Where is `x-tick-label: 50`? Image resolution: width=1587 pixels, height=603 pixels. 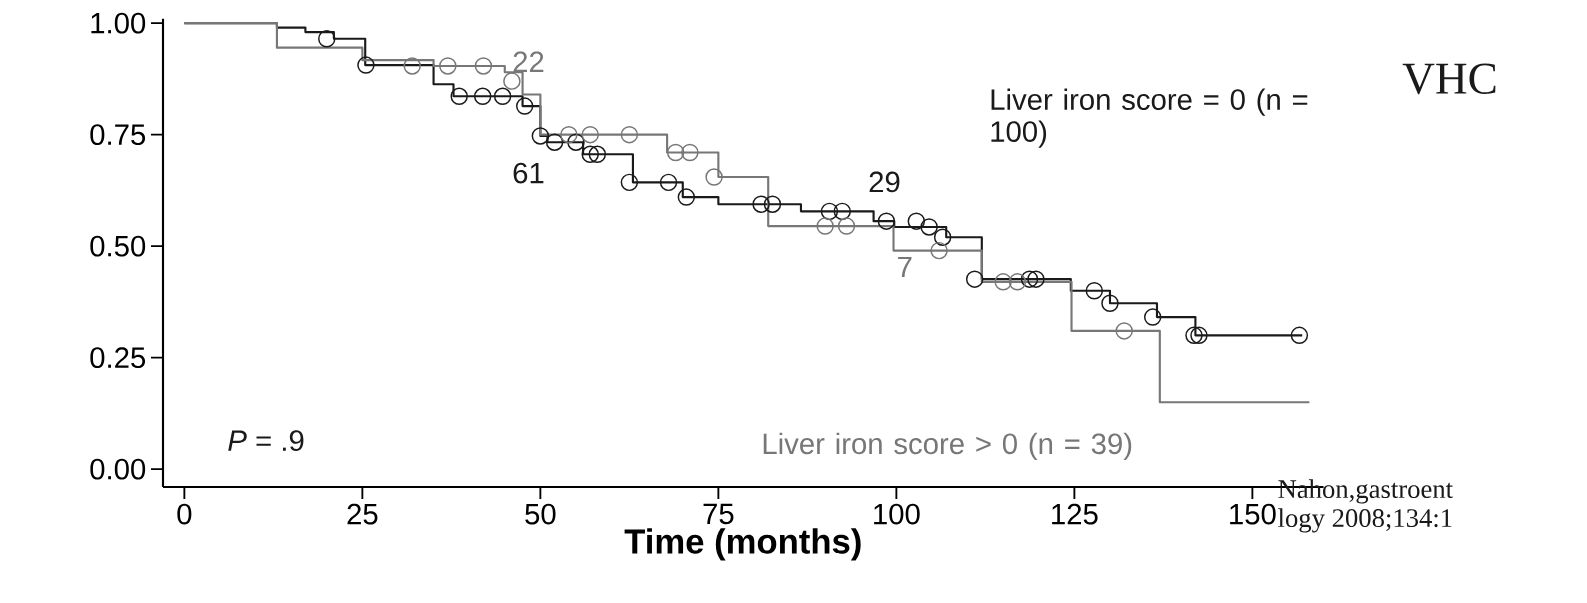 x-tick-label: 50 is located at coordinates (540, 514).